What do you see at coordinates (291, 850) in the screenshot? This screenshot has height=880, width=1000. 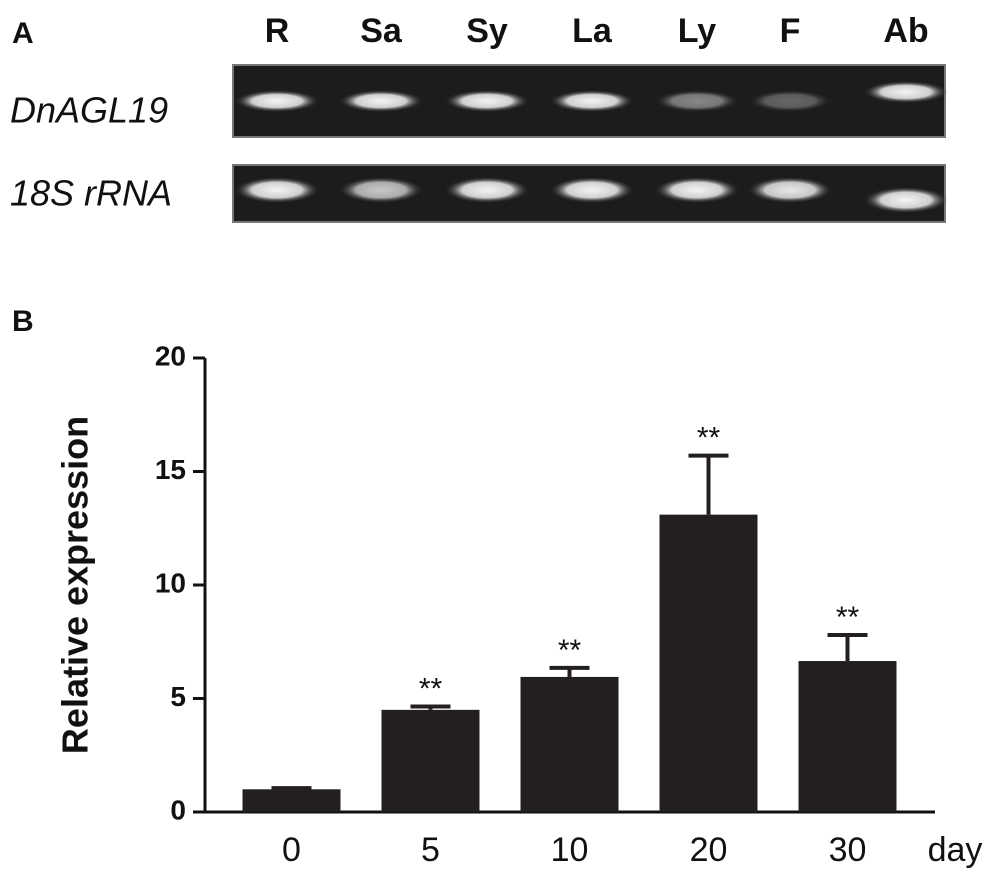 I see `x-tick-label: 0` at bounding box center [291, 850].